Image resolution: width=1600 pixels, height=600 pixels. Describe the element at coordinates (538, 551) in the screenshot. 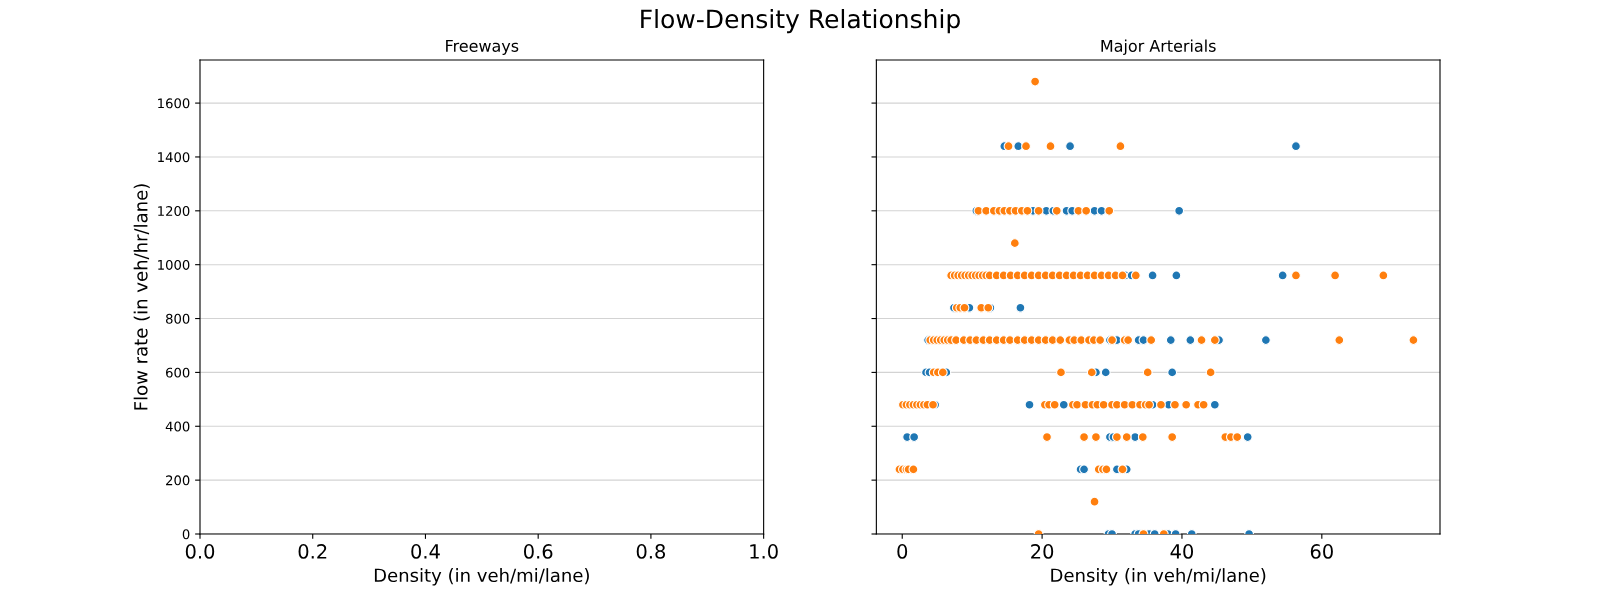

I see `x-tick-label: 0.6` at that location.